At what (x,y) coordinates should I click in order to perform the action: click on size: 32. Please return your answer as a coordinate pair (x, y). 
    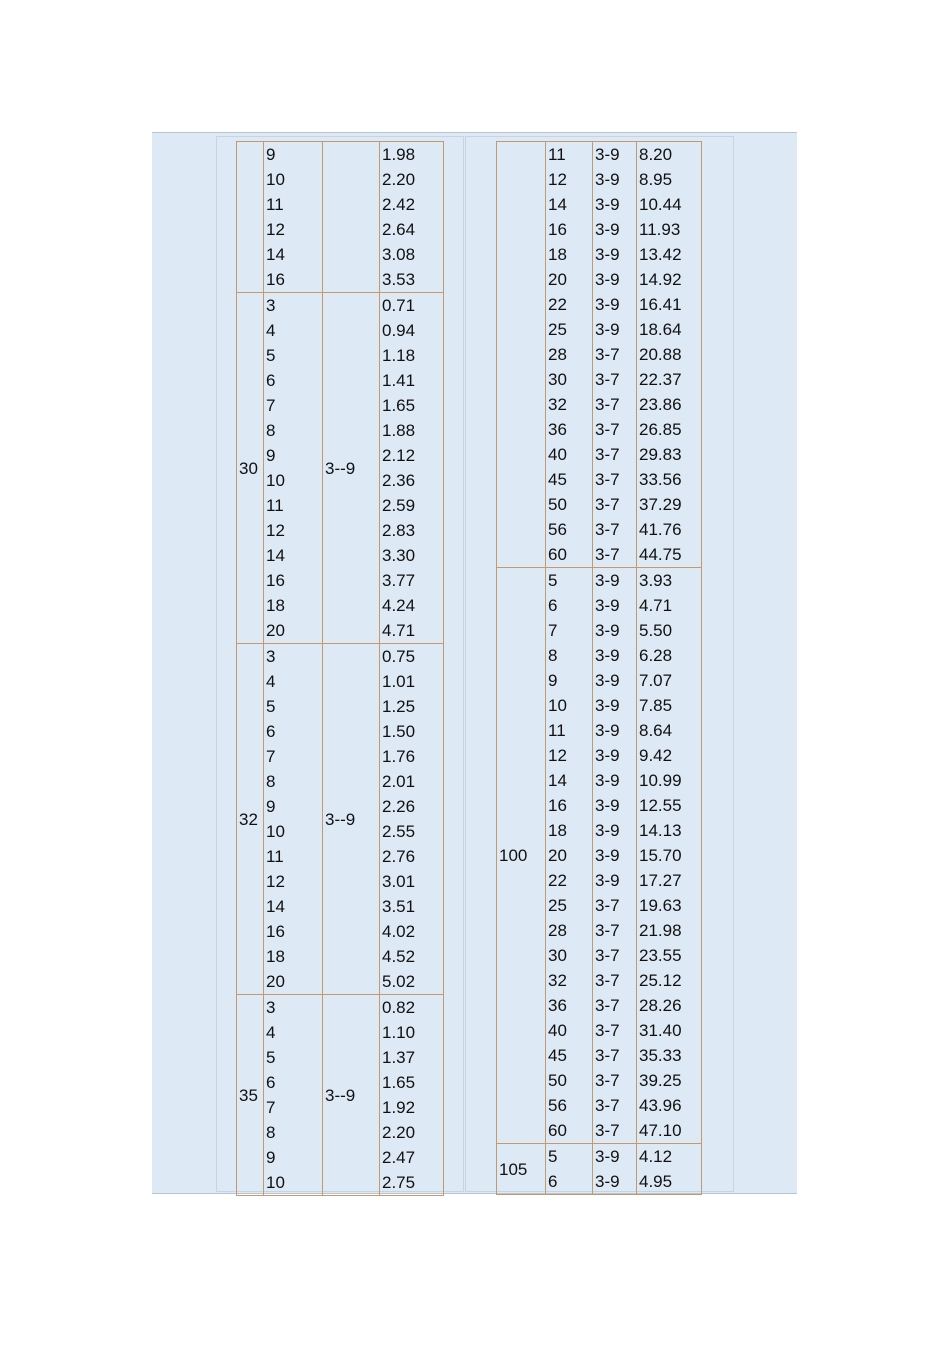
    Looking at the image, I should click on (248, 819).